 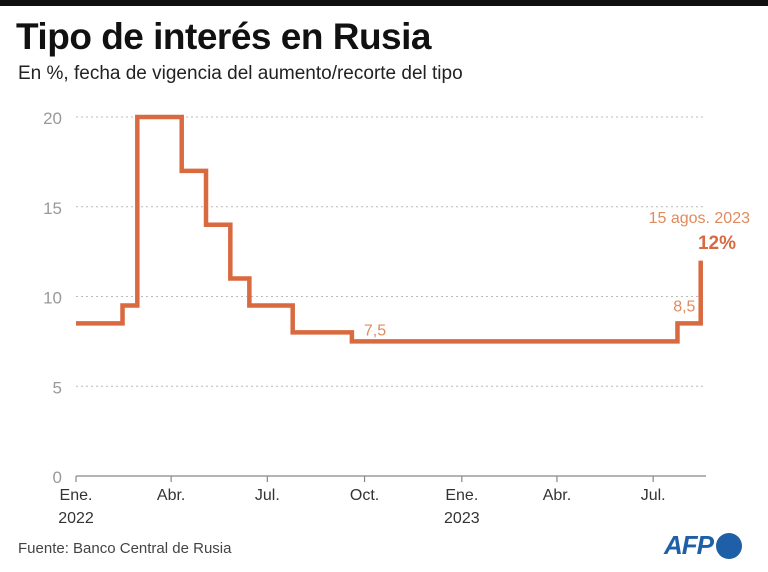 What do you see at coordinates (700, 218) in the screenshot?
I see `annotation-date: 15 agos. 2023` at bounding box center [700, 218].